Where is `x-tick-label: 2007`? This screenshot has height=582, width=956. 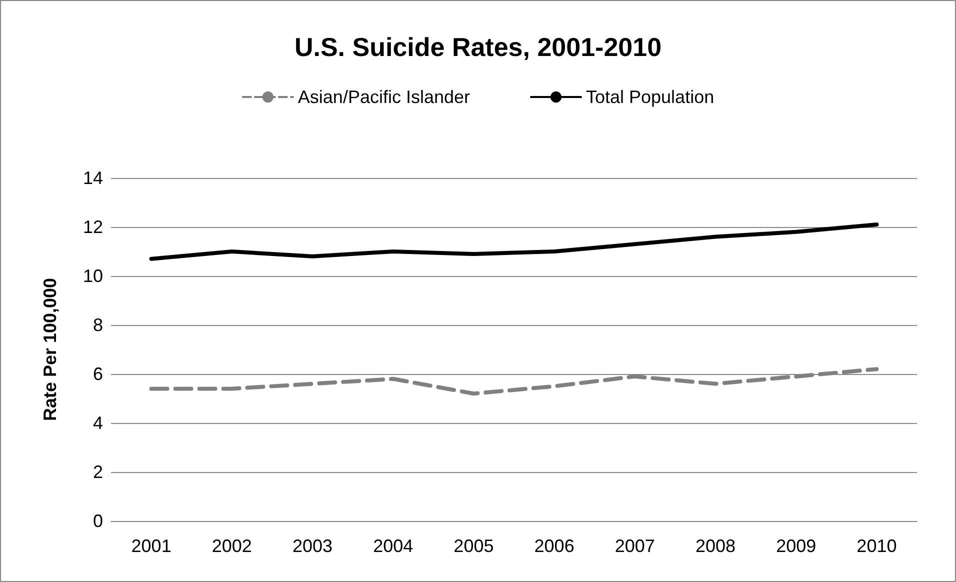
x-tick-label: 2007 is located at coordinates (634, 546).